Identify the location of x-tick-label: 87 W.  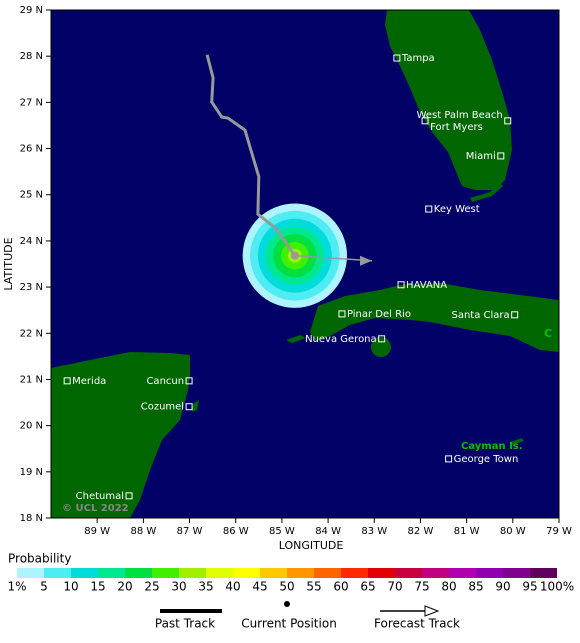
(190, 531).